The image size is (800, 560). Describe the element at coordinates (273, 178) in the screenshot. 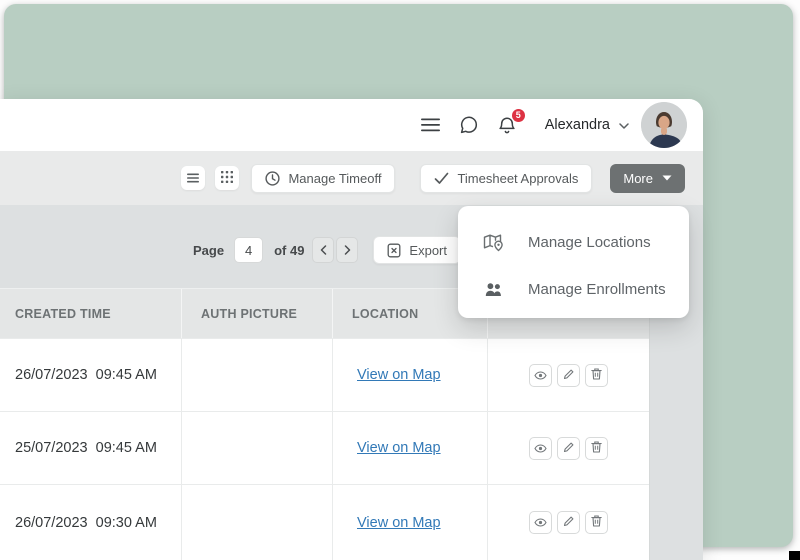

I see `clock-icon` at that location.